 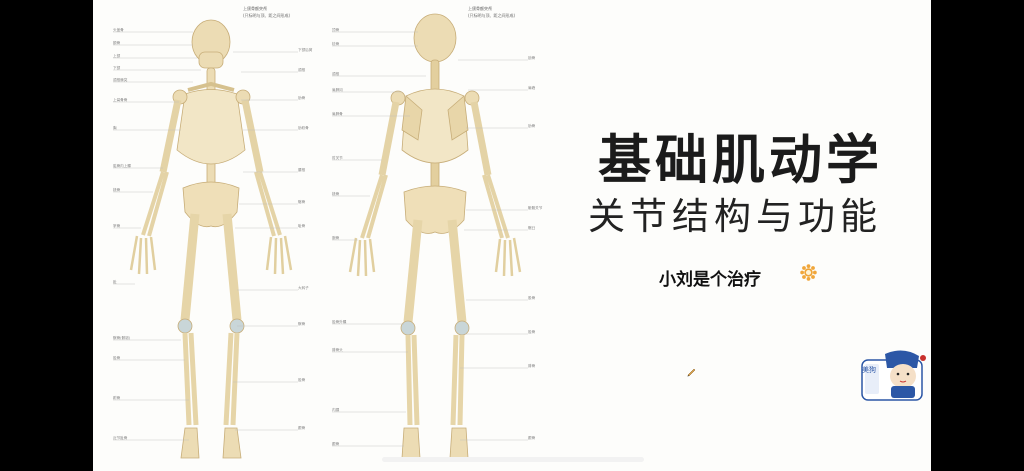 I want to click on front-left-label: 头盖骨, so click(x=118, y=30).